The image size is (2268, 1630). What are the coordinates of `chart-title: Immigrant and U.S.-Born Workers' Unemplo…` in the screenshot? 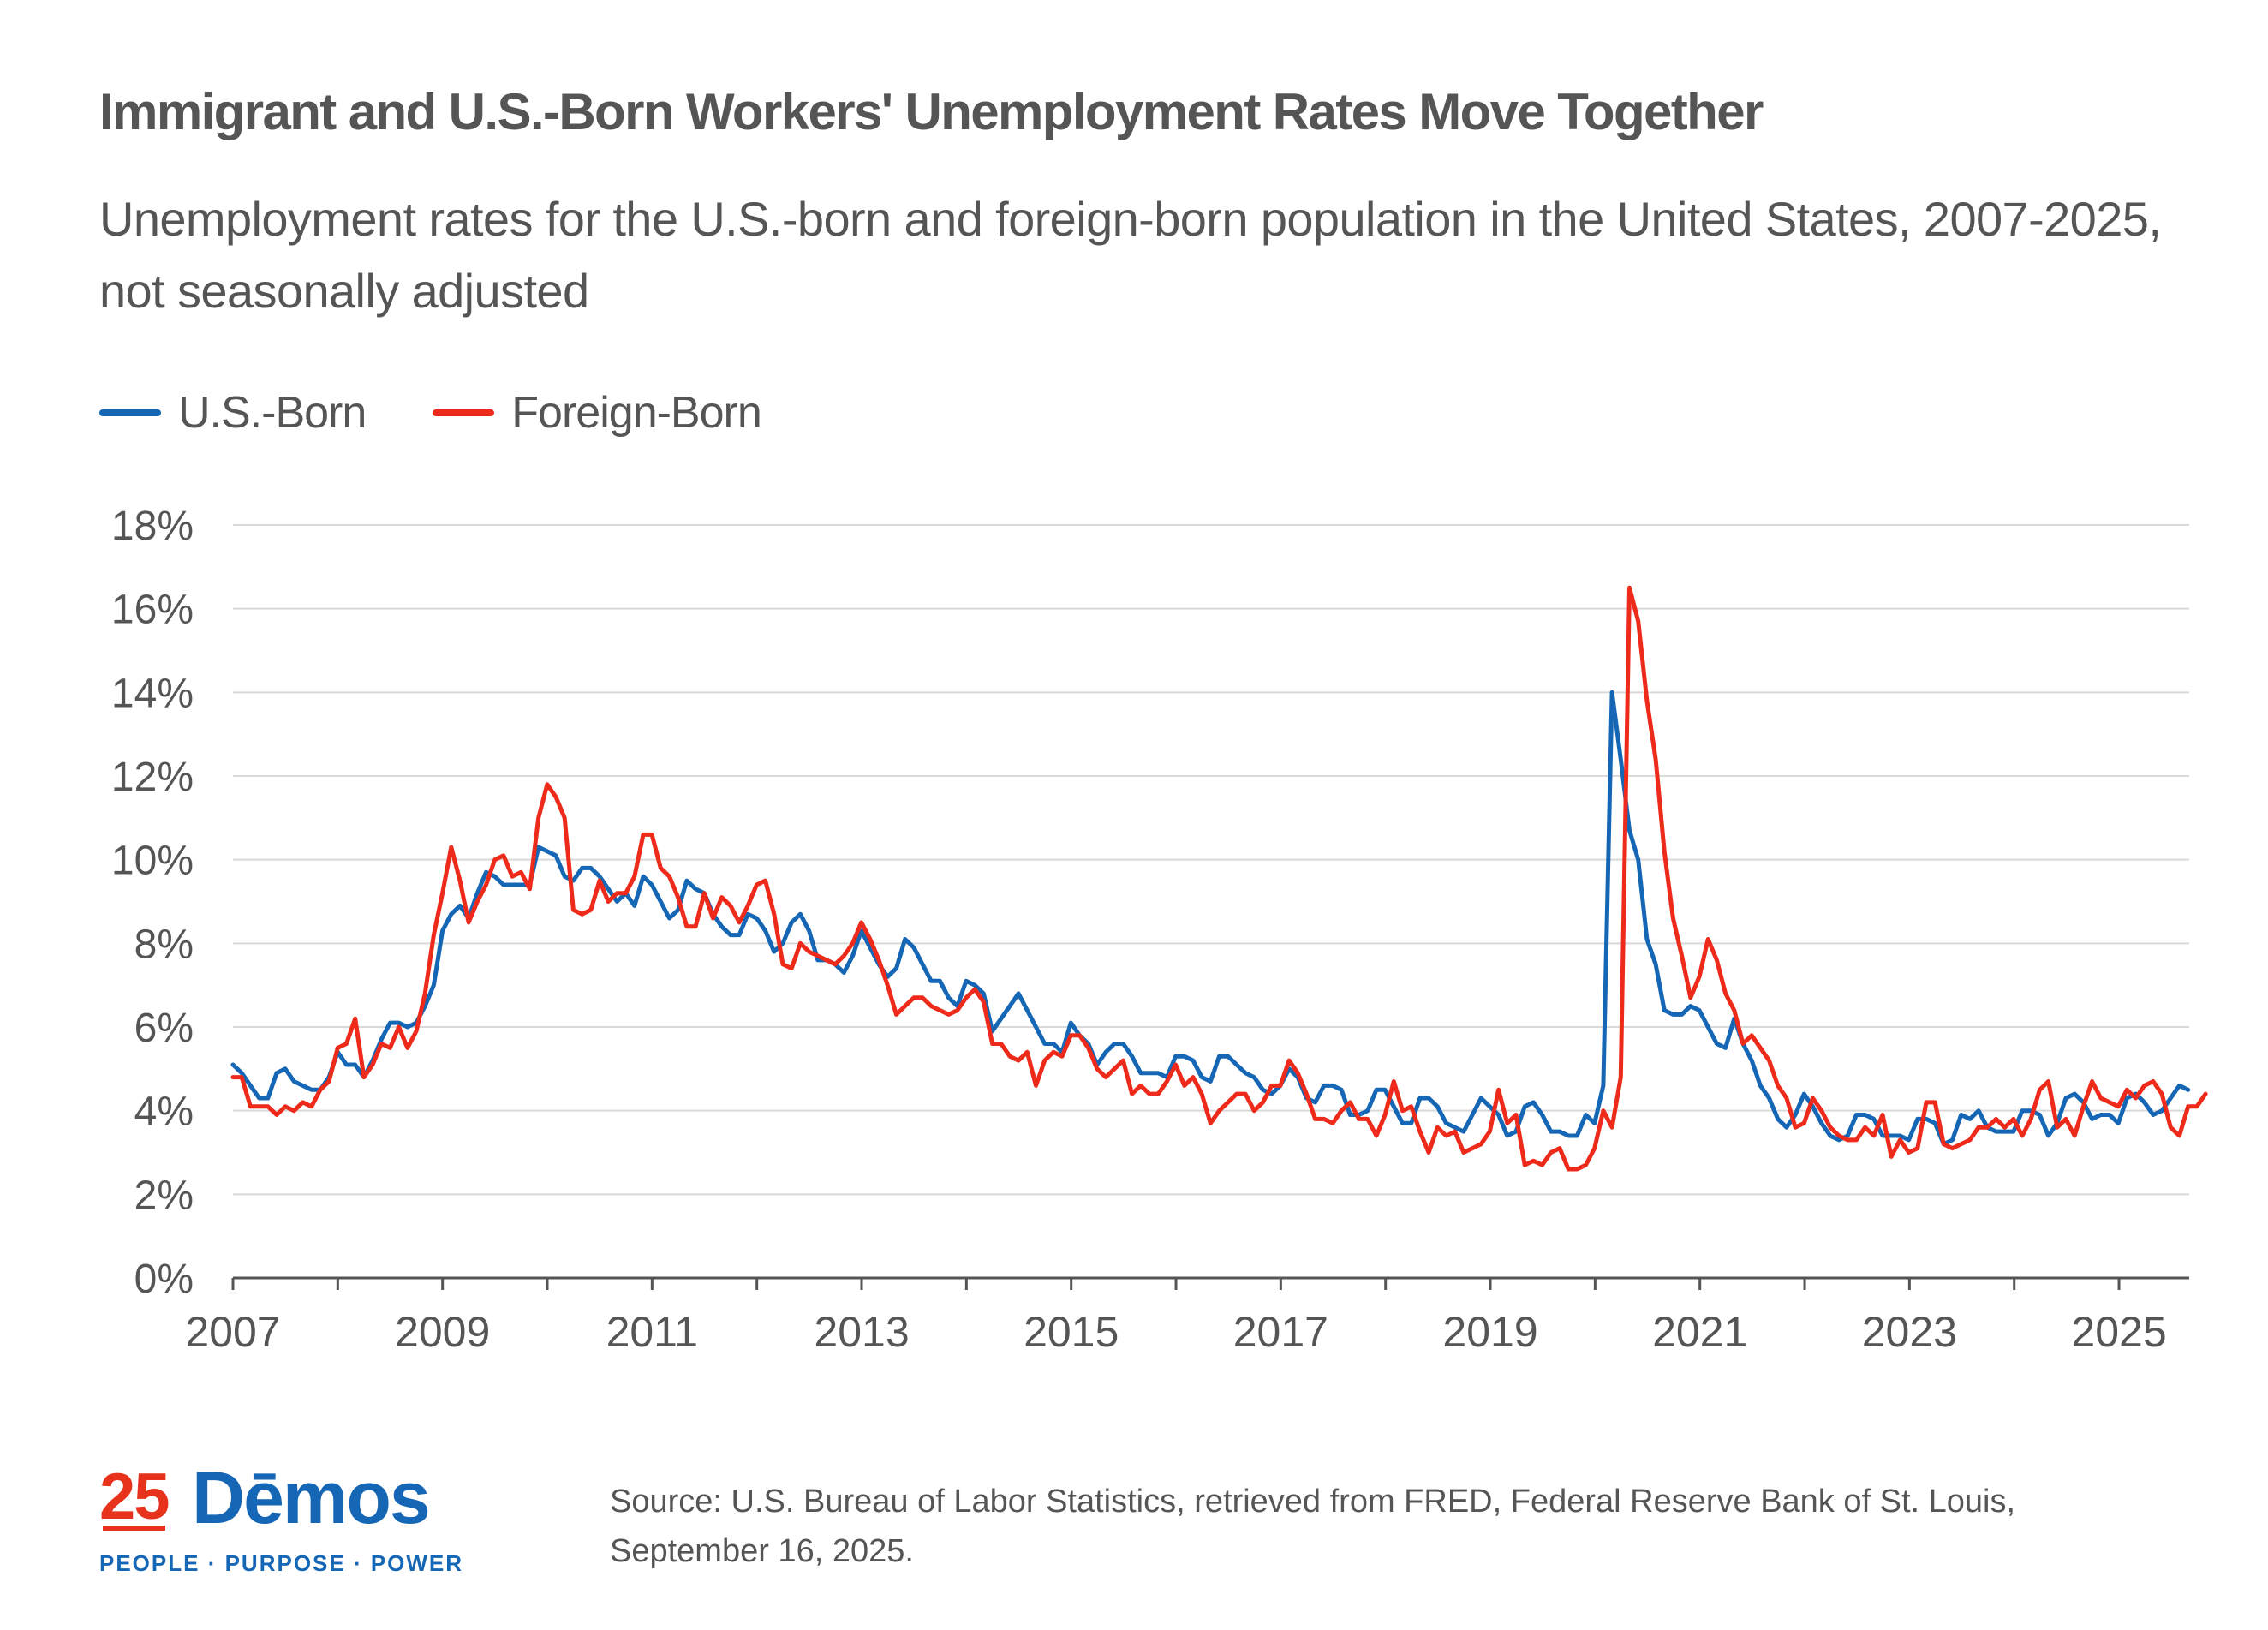 It's located at (932, 111).